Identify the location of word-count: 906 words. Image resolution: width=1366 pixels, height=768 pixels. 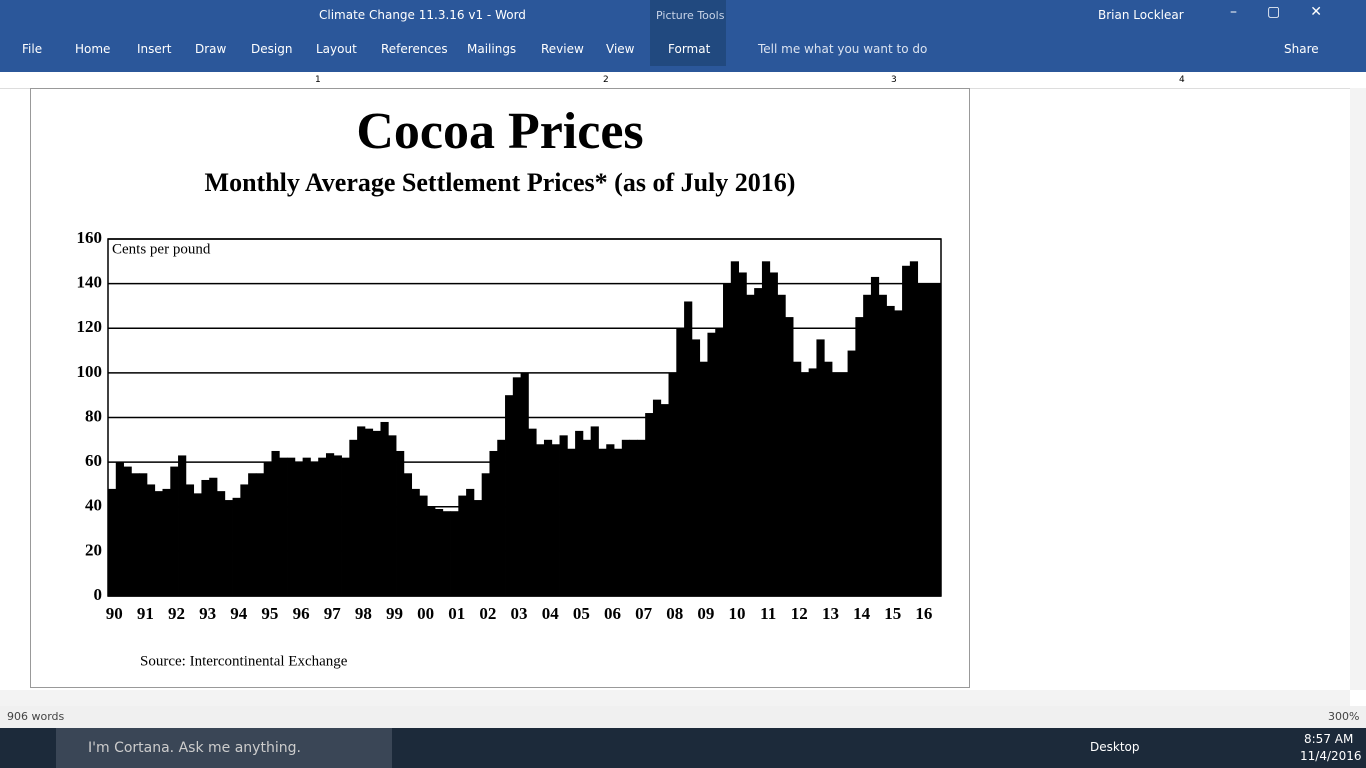
(36, 716).